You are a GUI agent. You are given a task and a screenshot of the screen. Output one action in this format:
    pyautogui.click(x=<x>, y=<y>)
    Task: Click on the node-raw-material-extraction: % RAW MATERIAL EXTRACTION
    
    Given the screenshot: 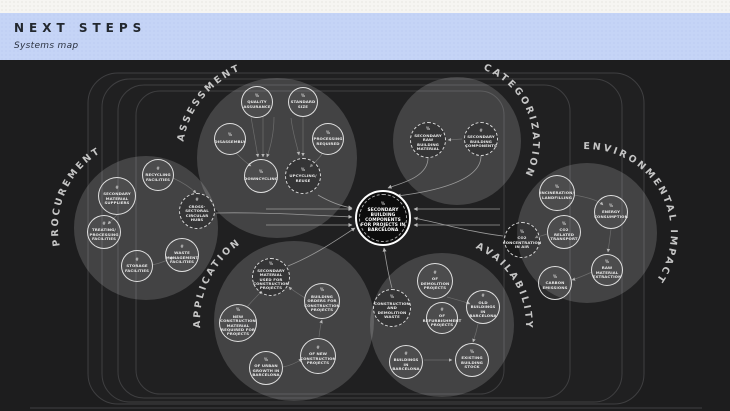 What is the action you would take?
    pyautogui.click(x=607, y=270)
    